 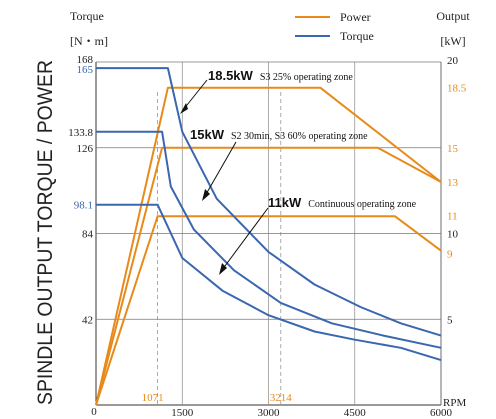 What do you see at coordinates (457, 89) in the screenshot?
I see `power-tick-18.5: 18.5` at bounding box center [457, 89].